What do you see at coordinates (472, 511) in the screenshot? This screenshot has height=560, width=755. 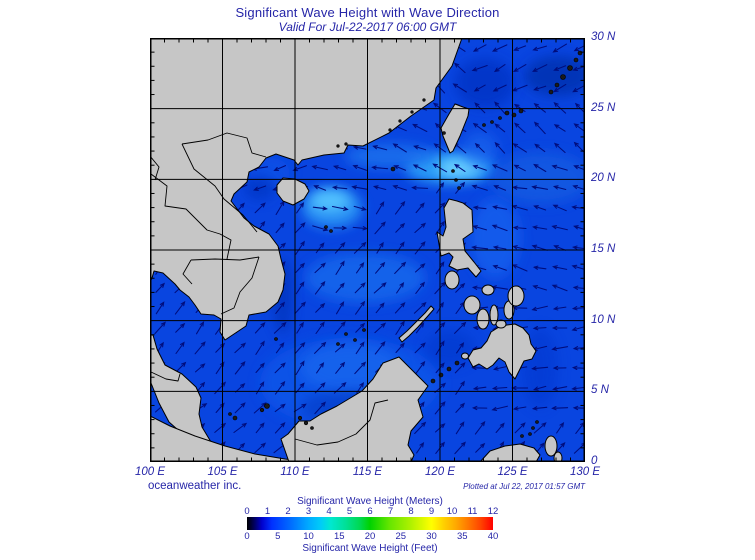 I see `meters-tick: 11` at bounding box center [472, 511].